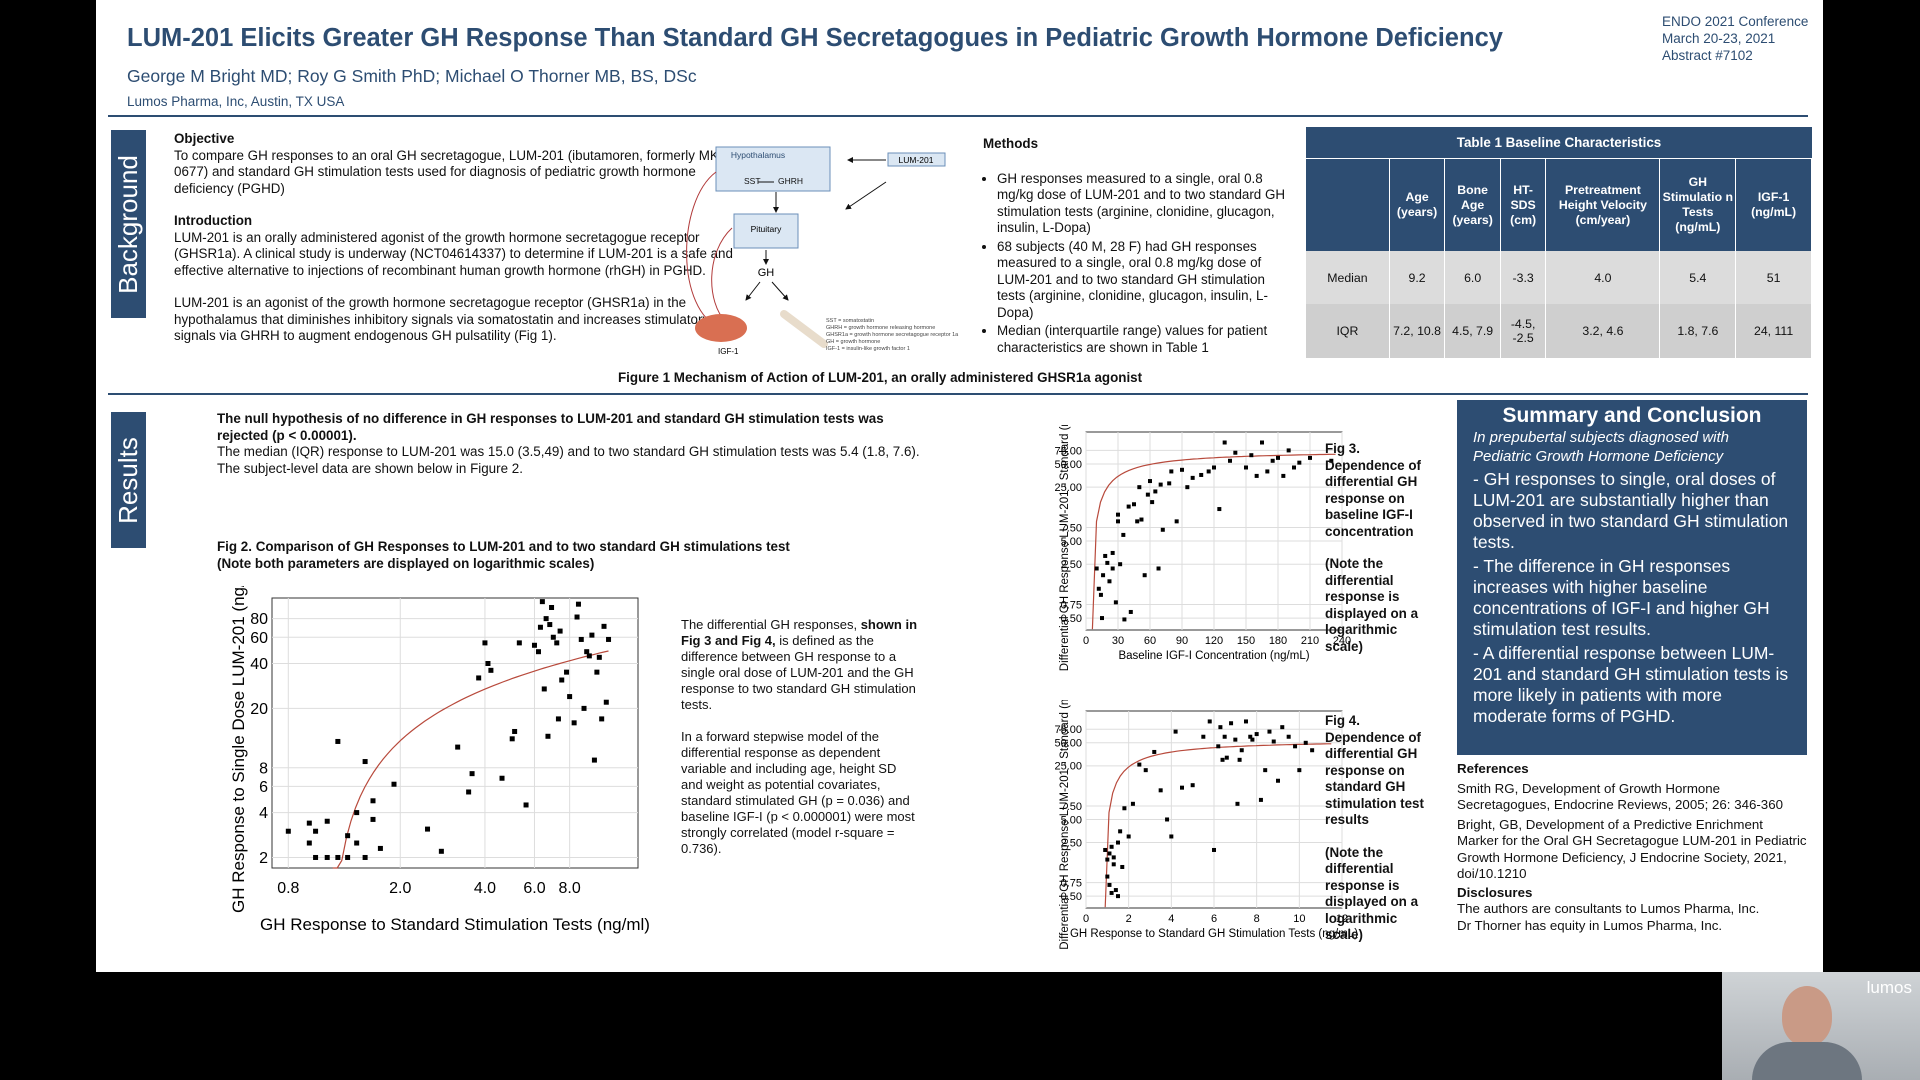 The image size is (1920, 1080). I want to click on poster-affiliation: Lumos Pharma, Inc, Austin, TX USA, so click(236, 101).